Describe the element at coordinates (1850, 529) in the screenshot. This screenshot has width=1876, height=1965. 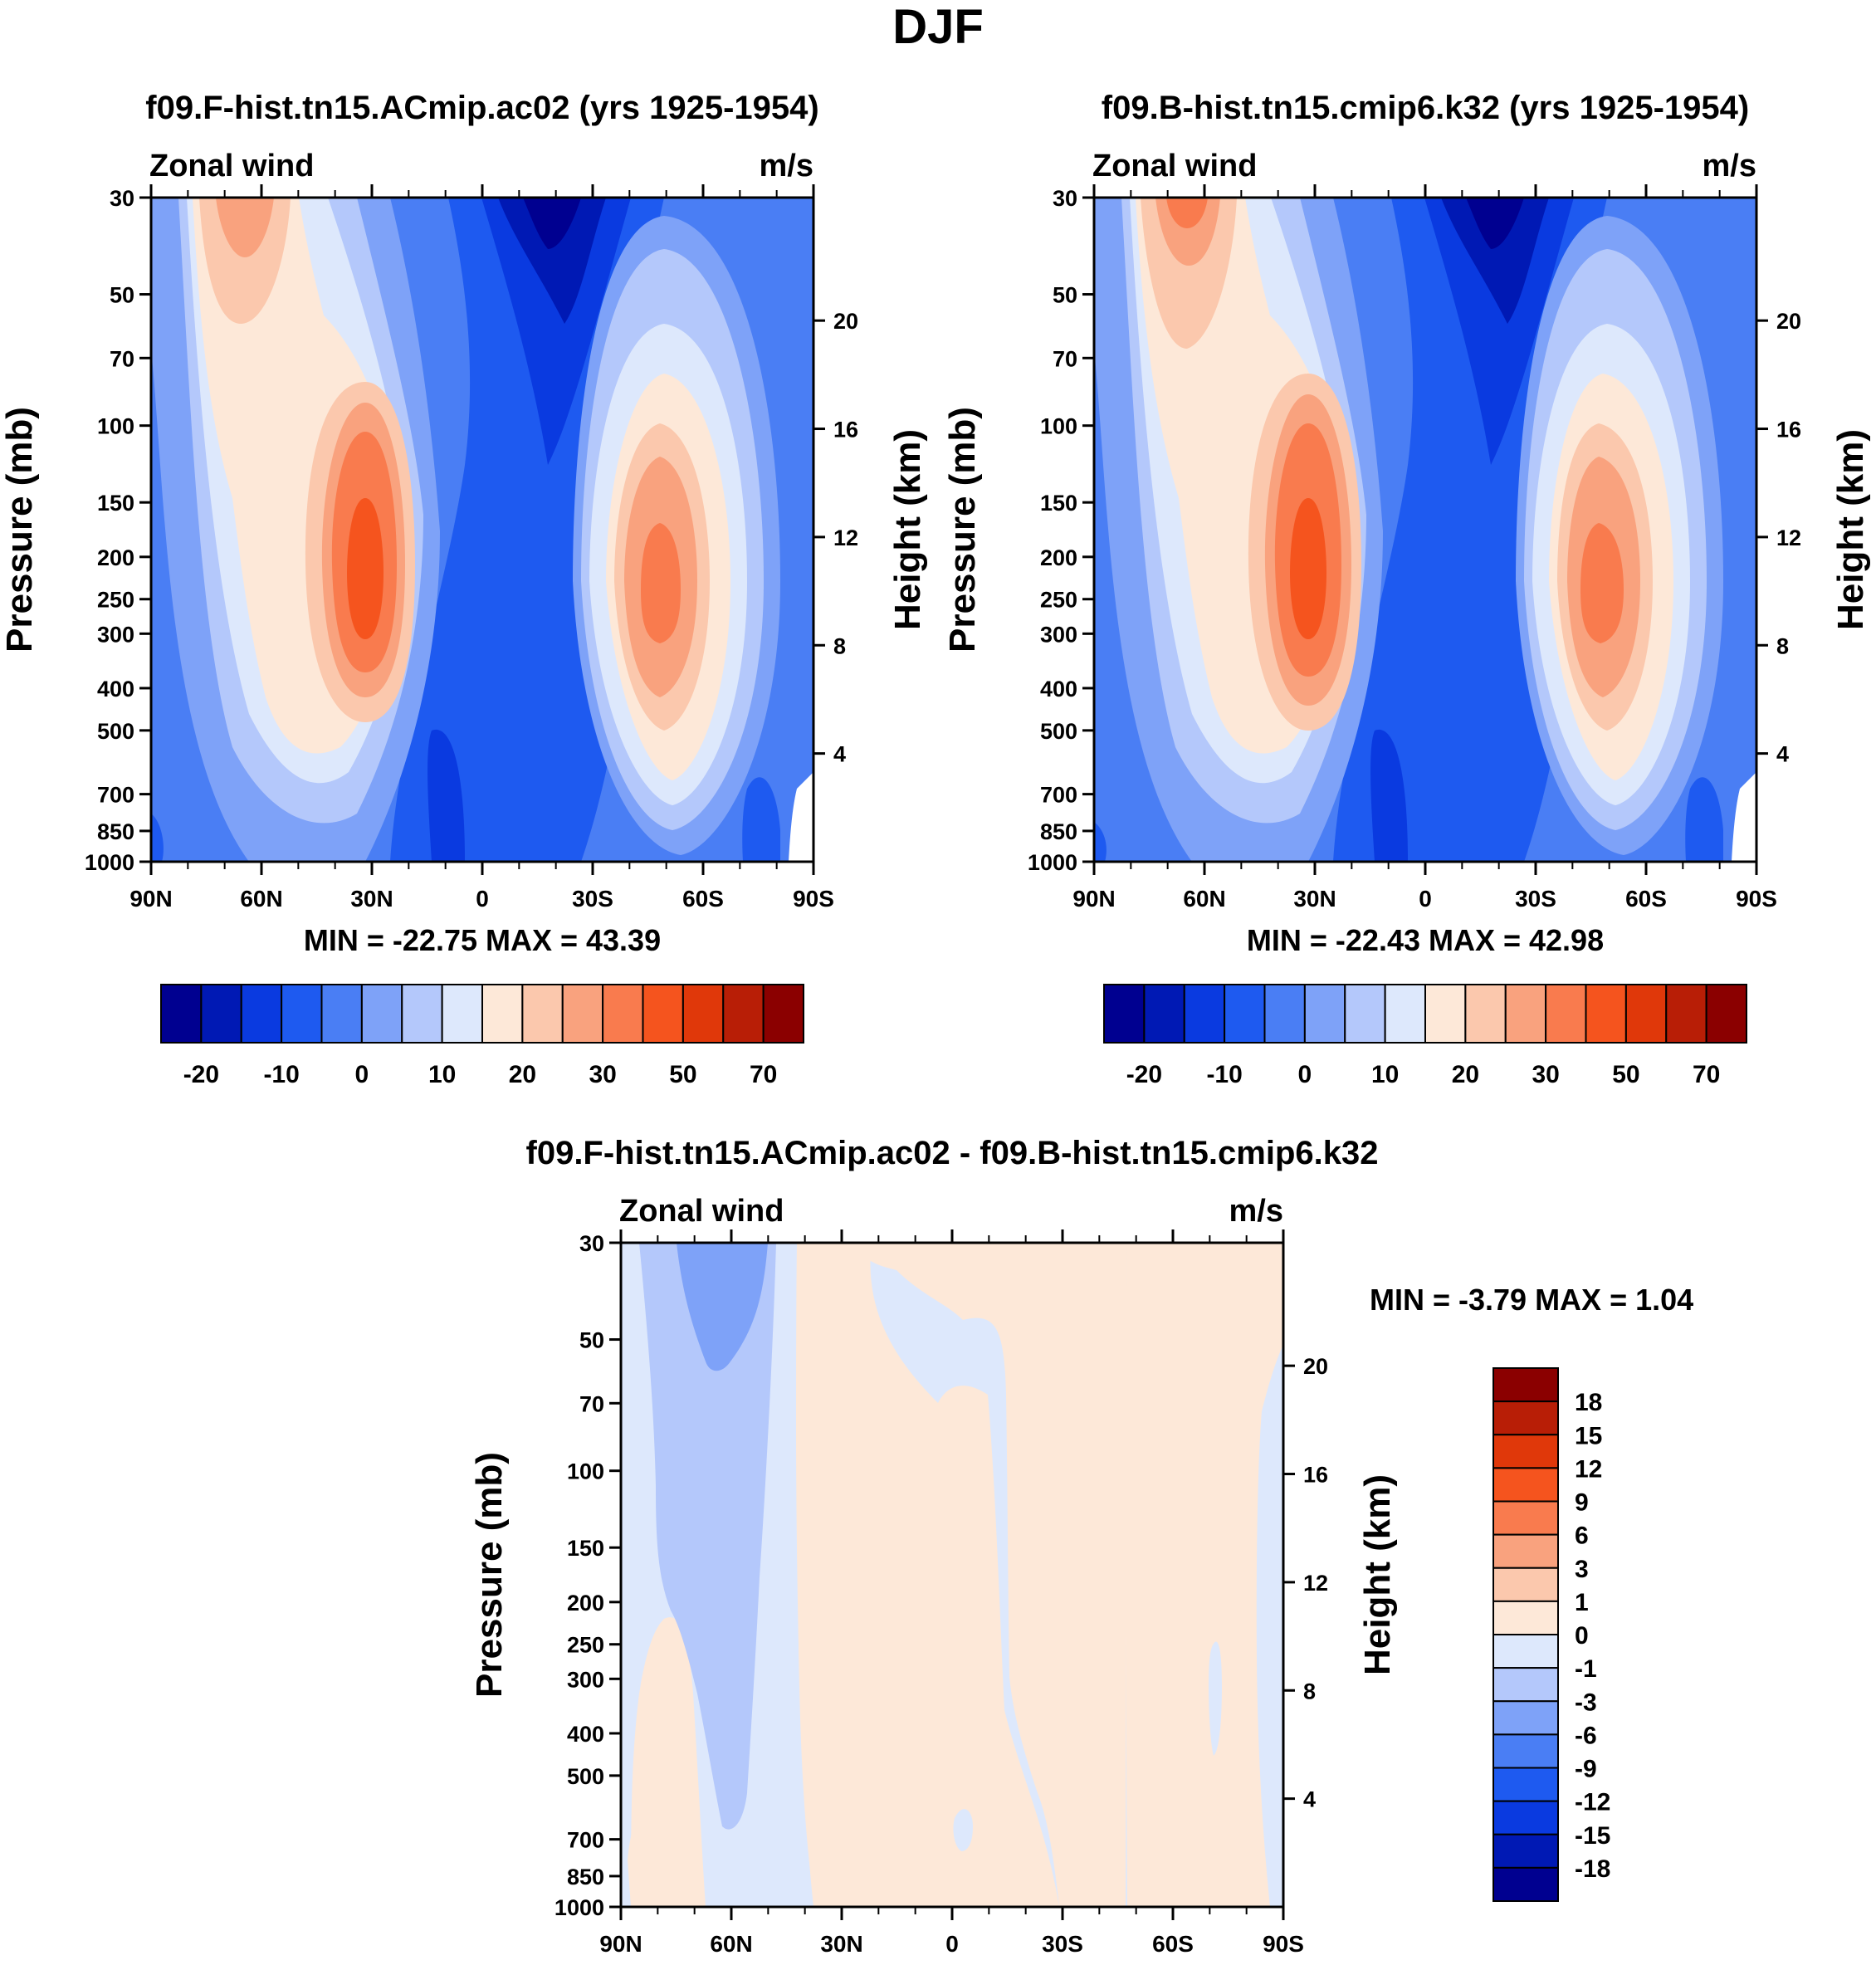
I see `panel-right-y2-axis-title: Height (km)` at that location.